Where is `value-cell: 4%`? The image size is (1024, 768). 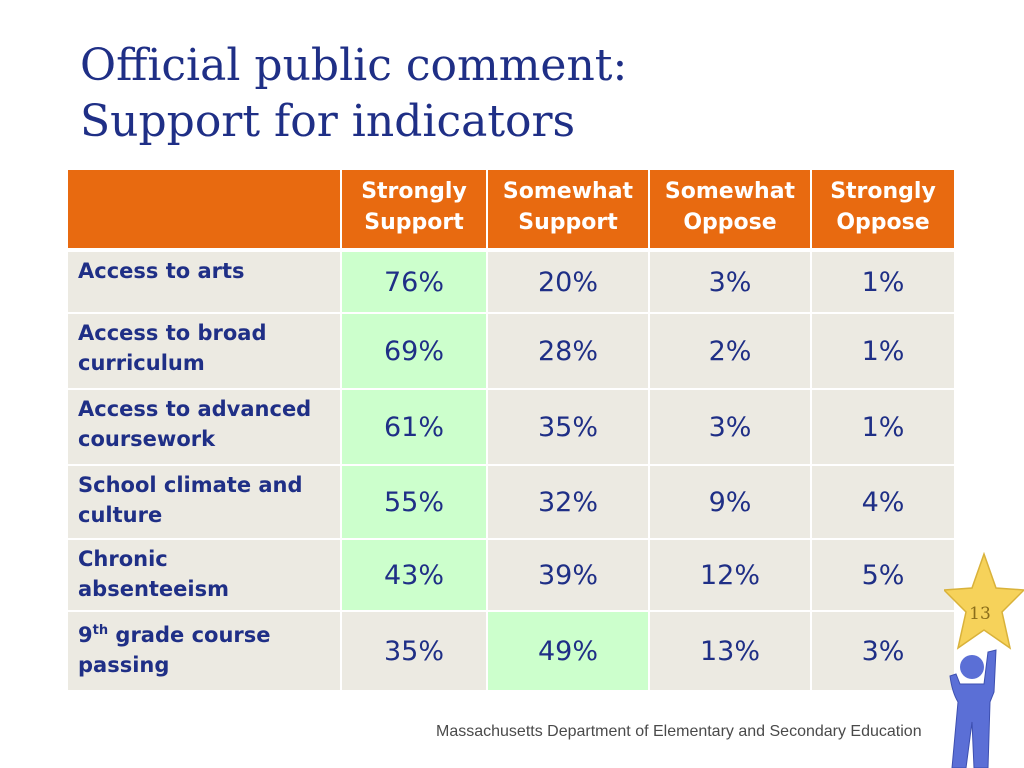 value-cell: 4% is located at coordinates (884, 503).